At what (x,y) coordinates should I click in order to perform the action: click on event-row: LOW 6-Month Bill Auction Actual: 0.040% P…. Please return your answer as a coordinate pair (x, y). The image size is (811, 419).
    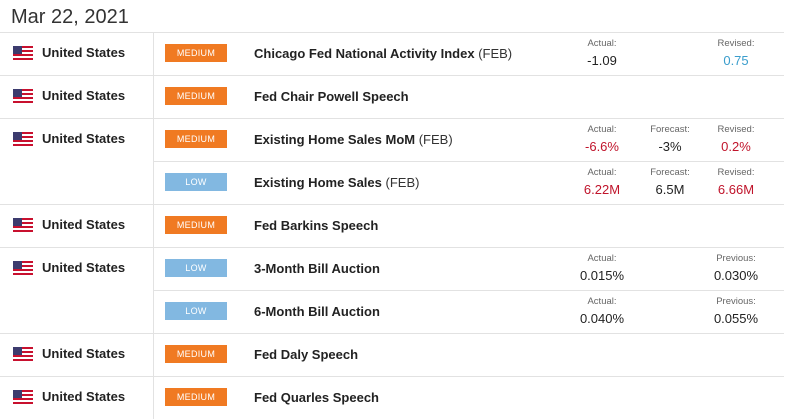
    Looking at the image, I should click on (469, 311).